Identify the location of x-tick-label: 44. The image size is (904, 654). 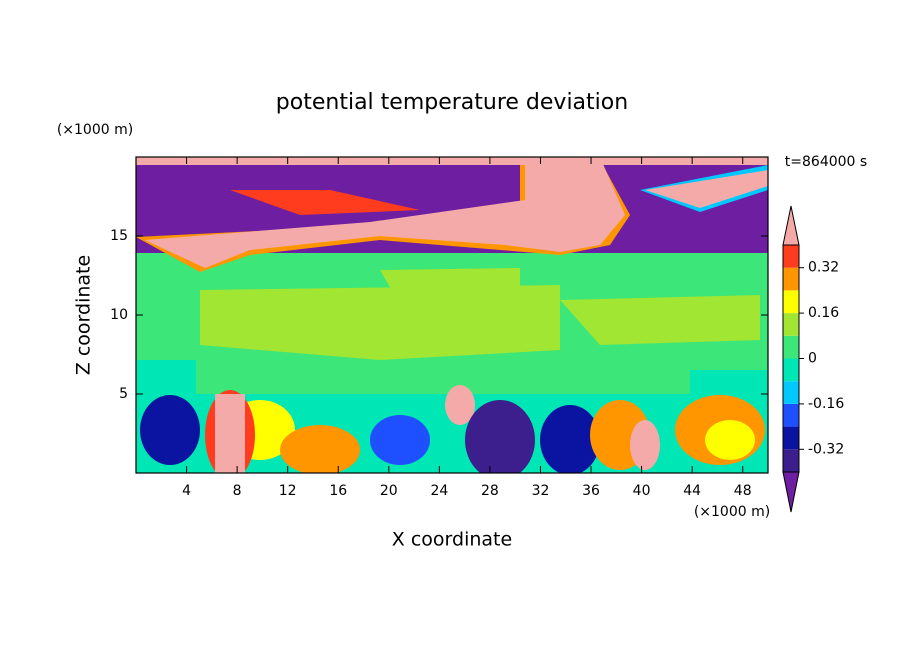
(692, 491).